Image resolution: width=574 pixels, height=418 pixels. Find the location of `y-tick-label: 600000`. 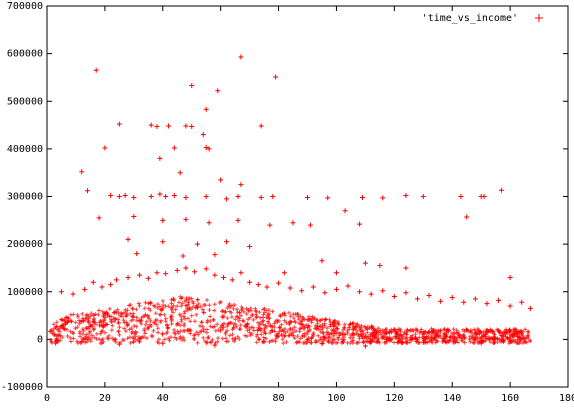

y-tick-label: 600000 is located at coordinates (25, 54).